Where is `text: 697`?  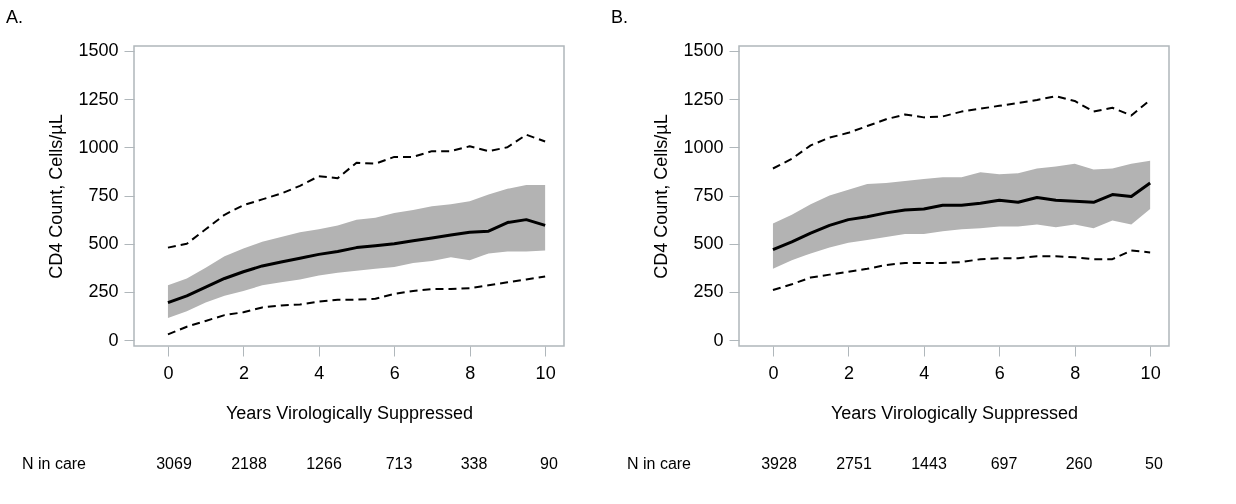
text: 697 is located at coordinates (1004, 463).